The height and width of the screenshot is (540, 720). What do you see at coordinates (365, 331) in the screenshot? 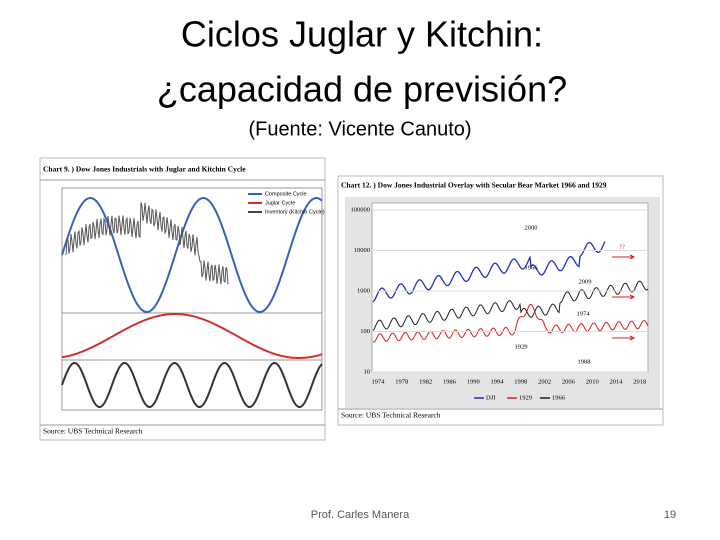
I see `y-tick-label: 100` at bounding box center [365, 331].